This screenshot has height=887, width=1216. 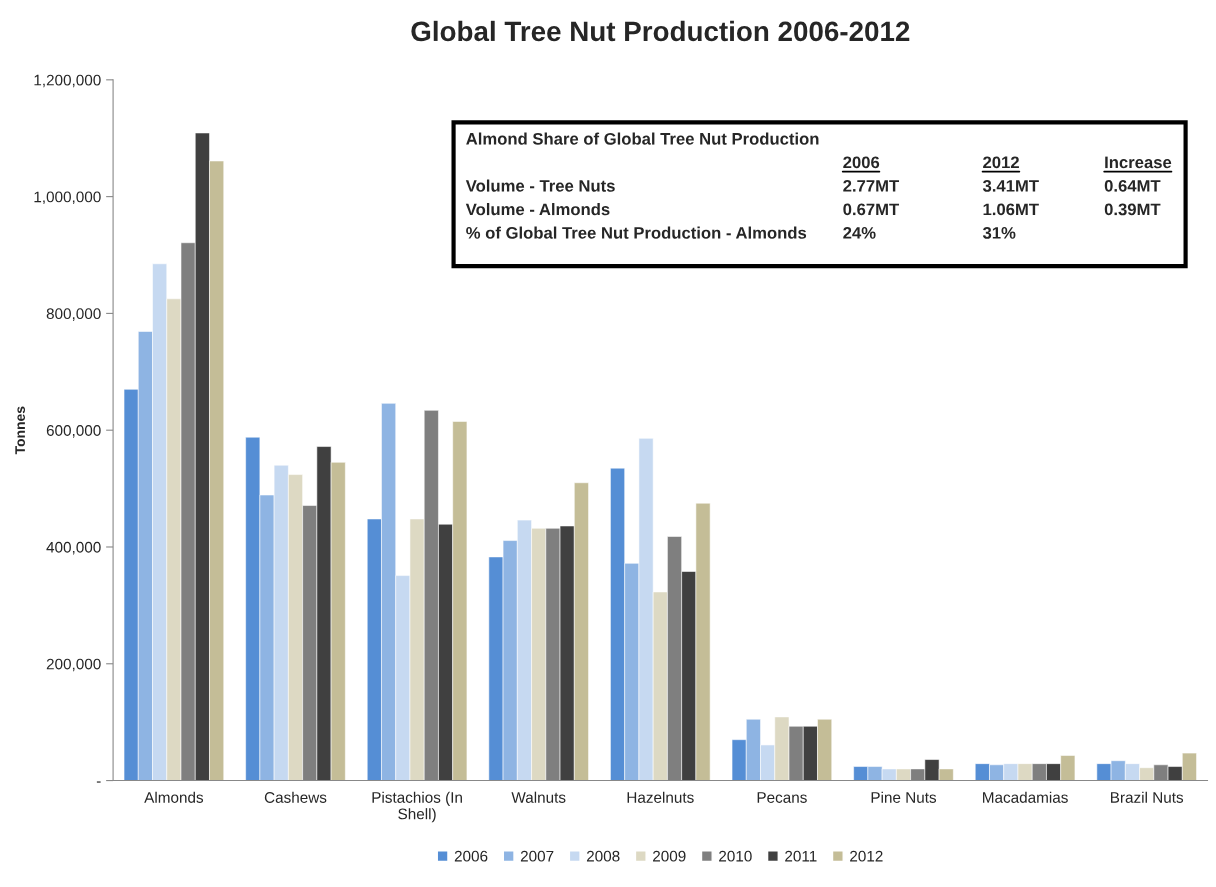 What do you see at coordinates (861, 162) in the screenshot?
I see `annotation: 2006` at bounding box center [861, 162].